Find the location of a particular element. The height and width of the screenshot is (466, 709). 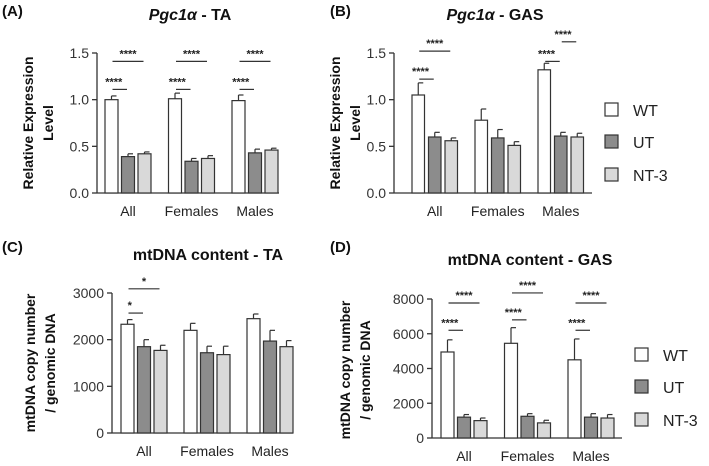

y-tick-label: 1.5 is located at coordinates (80, 53).